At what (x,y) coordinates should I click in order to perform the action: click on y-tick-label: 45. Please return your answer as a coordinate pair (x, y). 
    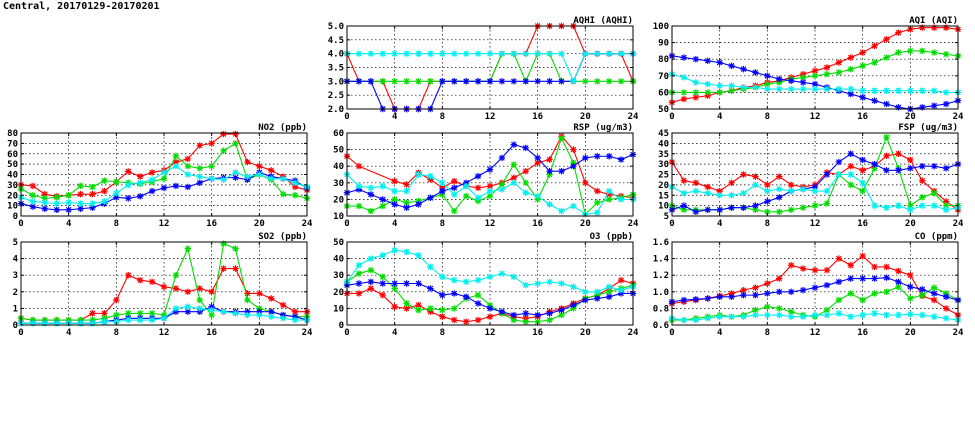
    Looking at the image, I should click on (663, 134).